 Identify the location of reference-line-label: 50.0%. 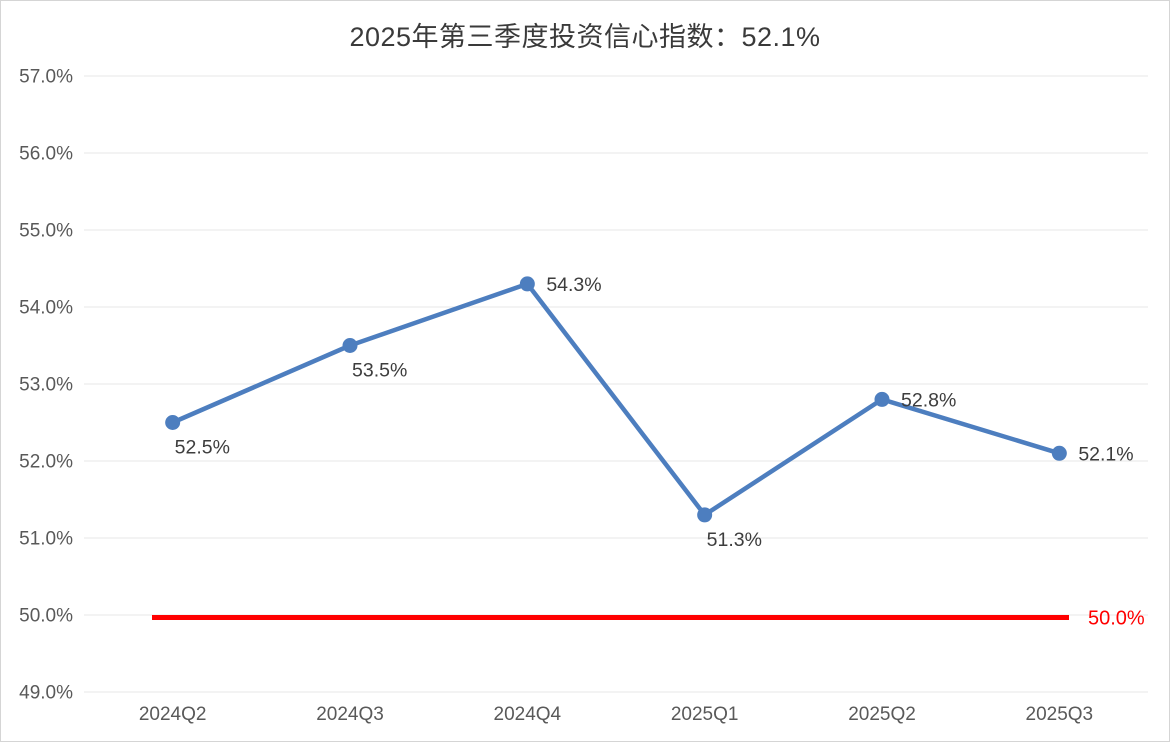
(1116, 619).